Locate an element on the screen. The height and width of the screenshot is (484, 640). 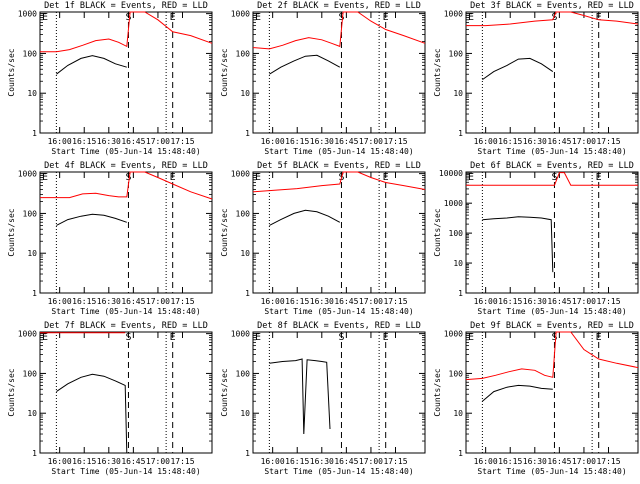
panel-title: Det 7f BLACK = Events, RED = LLD is located at coordinates (126, 326).